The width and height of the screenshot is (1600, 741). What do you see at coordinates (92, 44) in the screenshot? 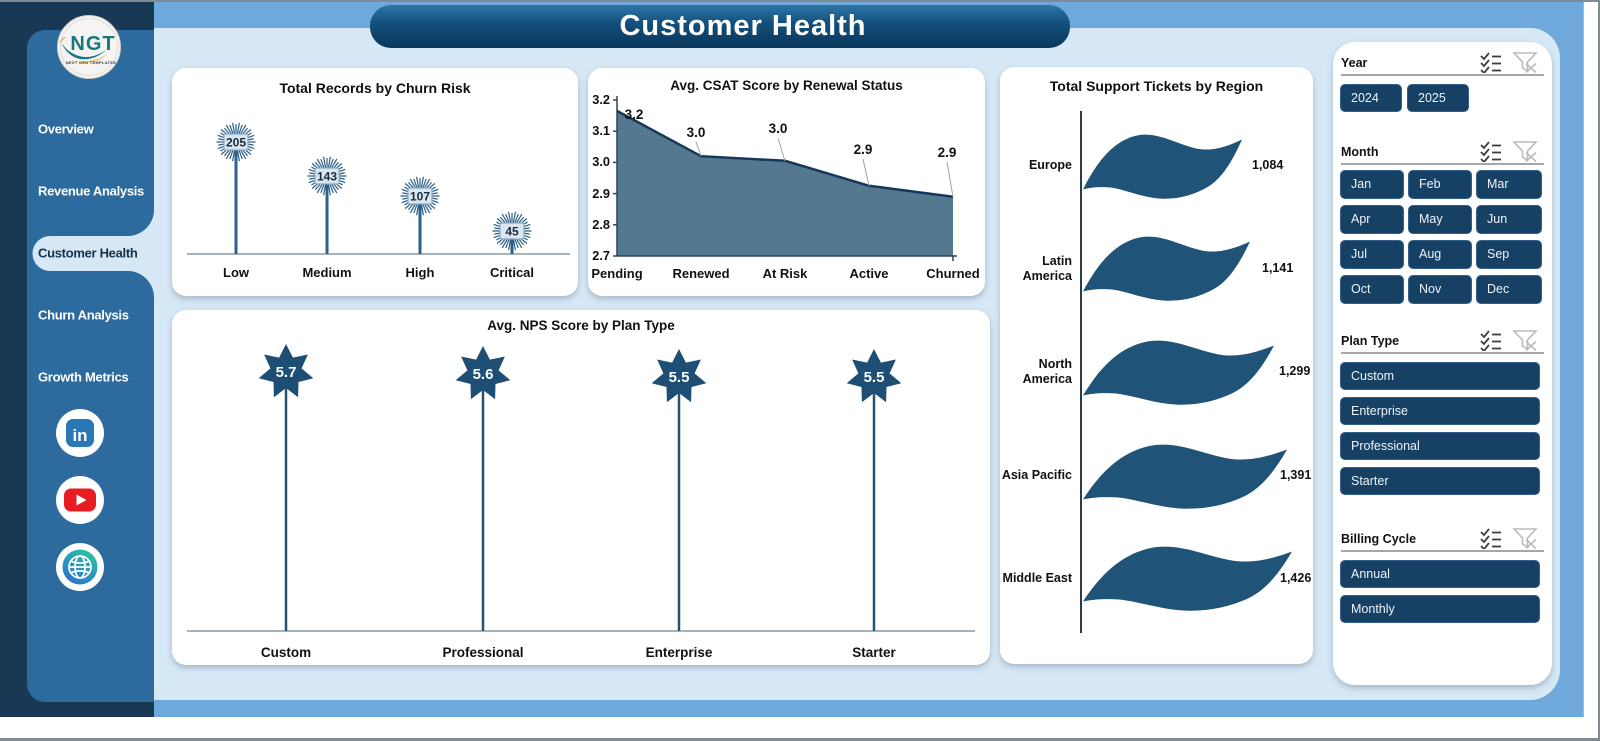
I see `svg-text: NGT` at bounding box center [92, 44].